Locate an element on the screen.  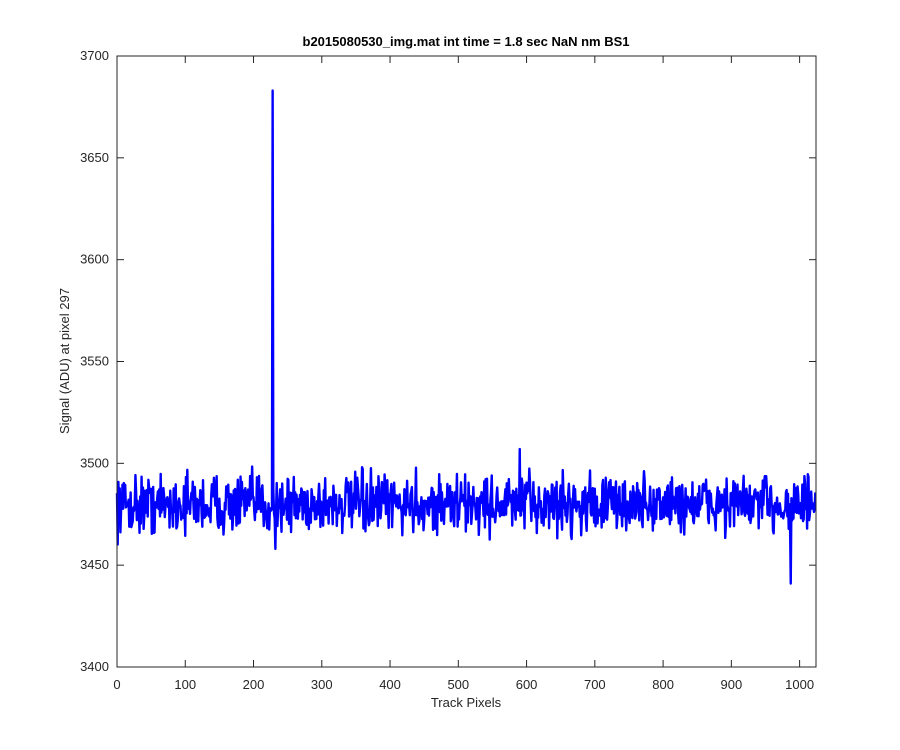
y-tick-label: 3450 is located at coordinates (94, 564).